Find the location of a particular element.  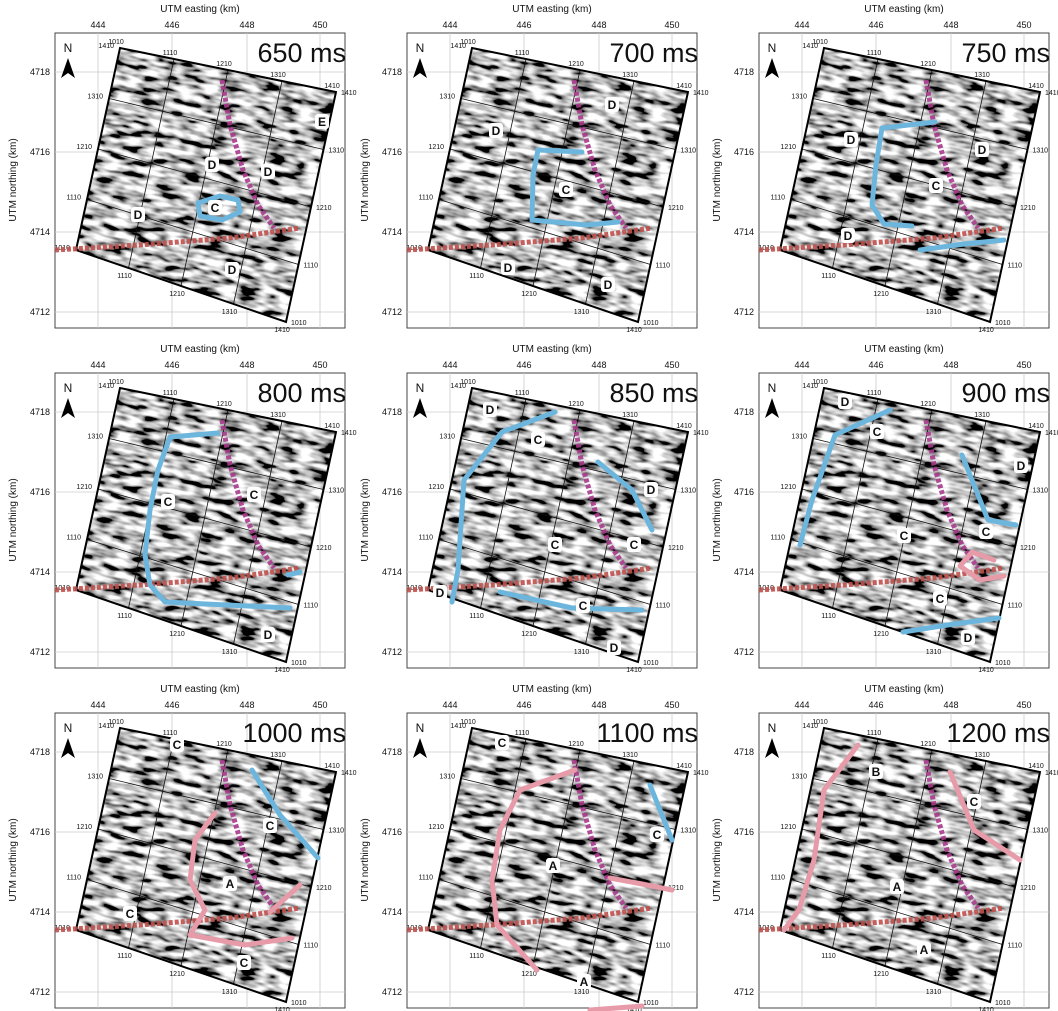

time-label: 850 ms is located at coordinates (653, 393).